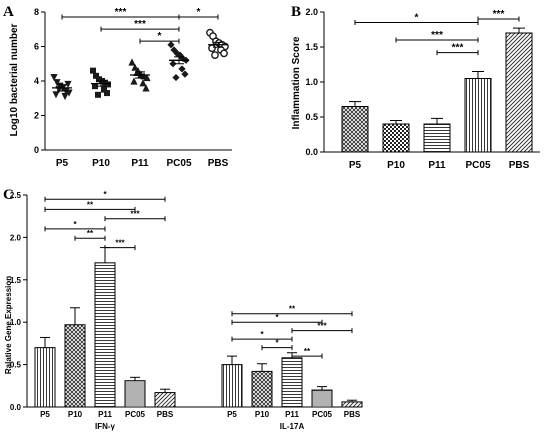 Image resolution: width=550 pixels, height=432 pixels. I want to click on panel-a-y-tick-label: 0, so click(36, 150).